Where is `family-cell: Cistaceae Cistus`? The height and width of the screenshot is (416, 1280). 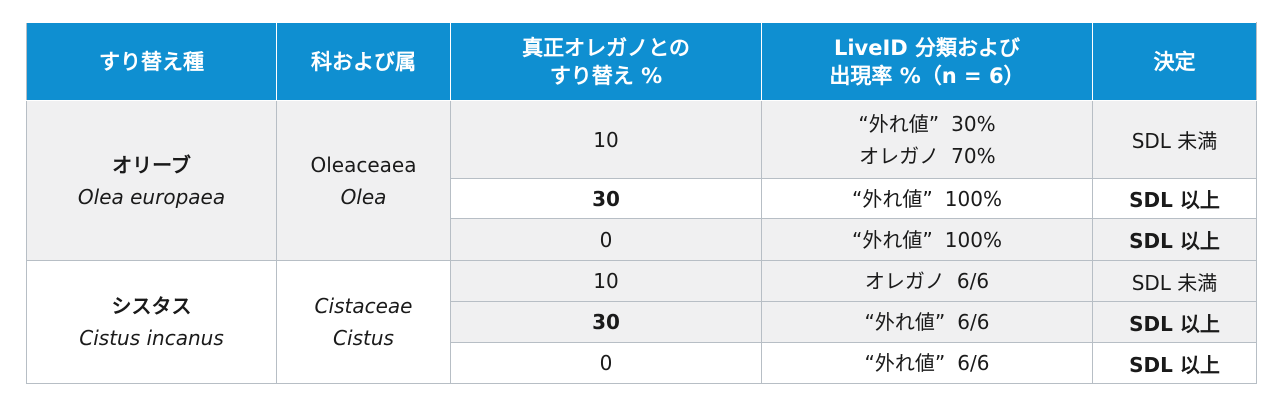
family-cell: Cistaceae Cistus is located at coordinates (363, 322).